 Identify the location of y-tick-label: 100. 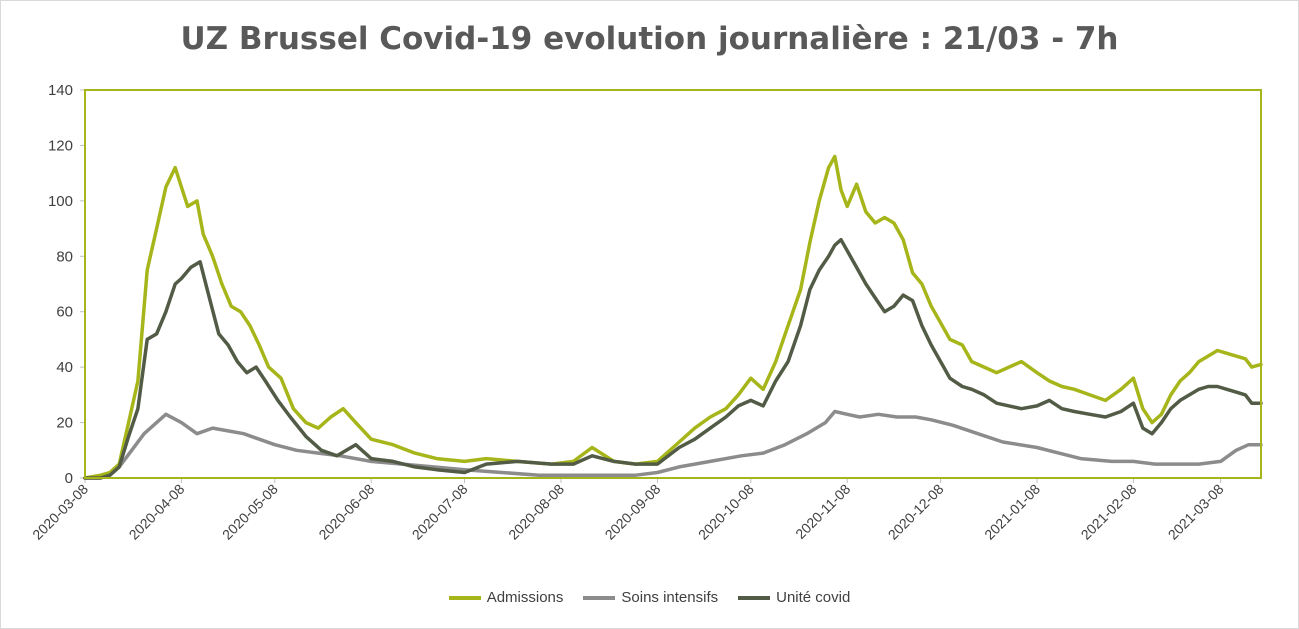
(60, 201).